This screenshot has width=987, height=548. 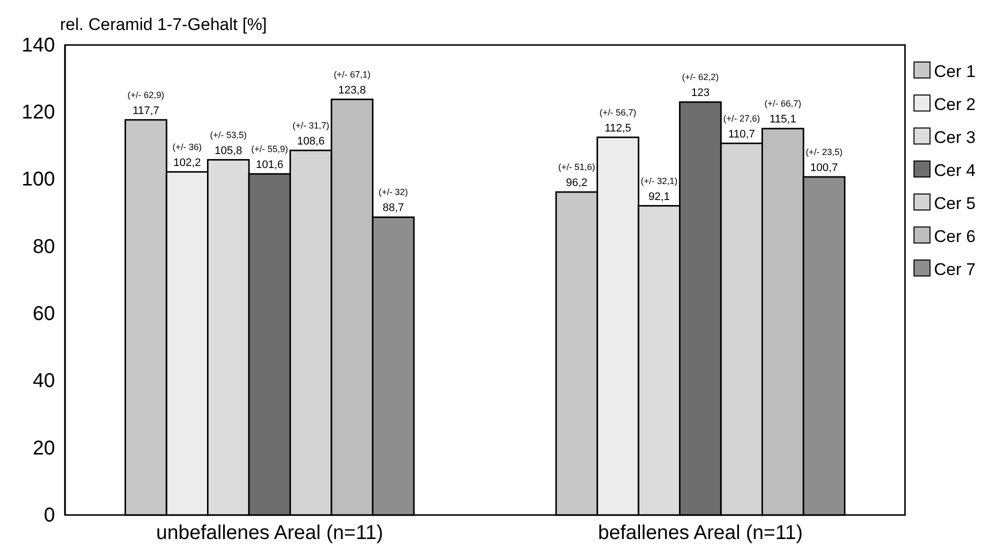 I want to click on data-label: 108,6, so click(x=311, y=141).